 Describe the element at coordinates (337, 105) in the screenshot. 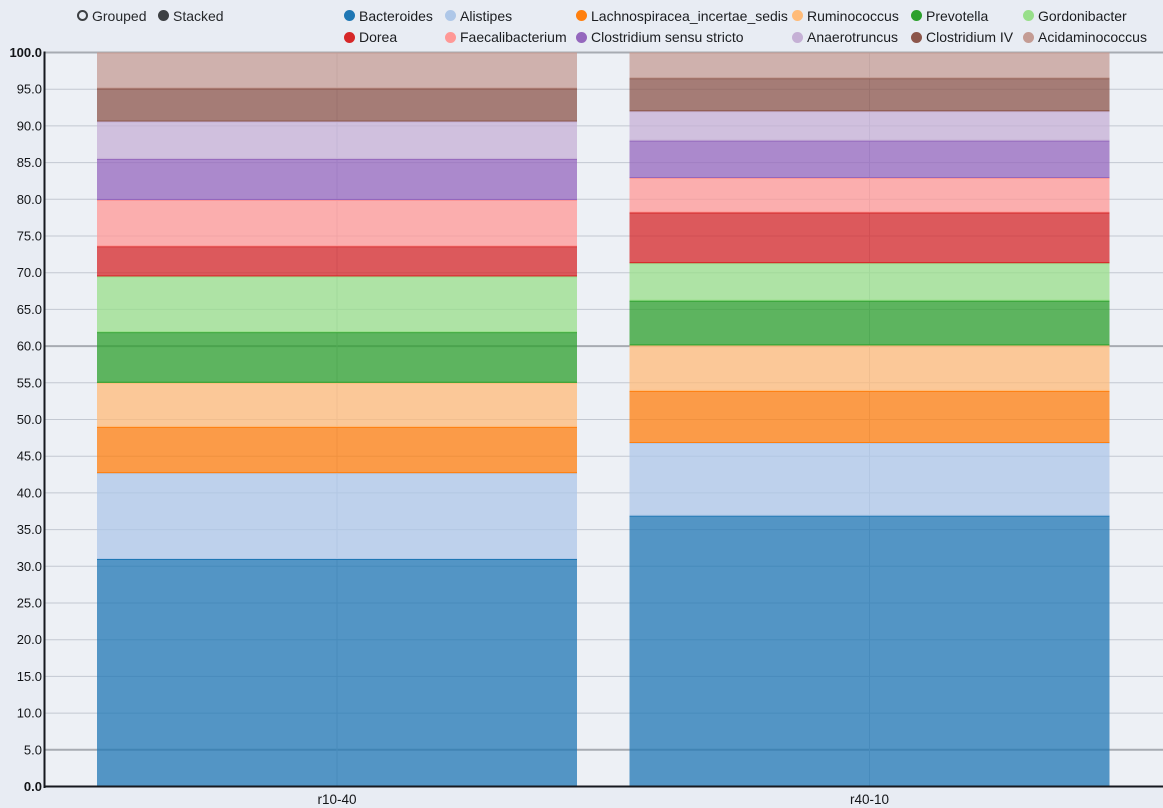

I see `bar-segment-r10-40-Clostridium IV` at that location.